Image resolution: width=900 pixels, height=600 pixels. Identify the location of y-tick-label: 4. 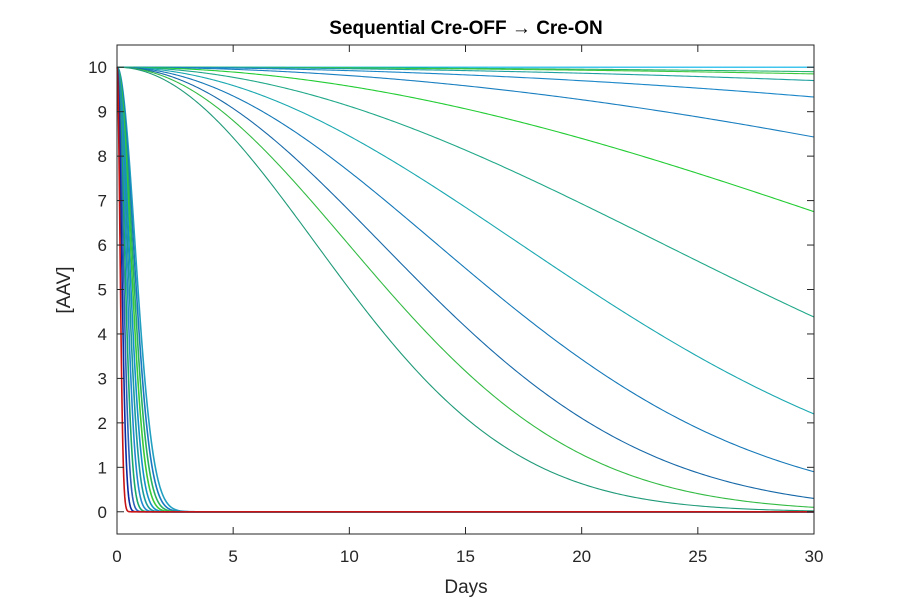
(102, 334).